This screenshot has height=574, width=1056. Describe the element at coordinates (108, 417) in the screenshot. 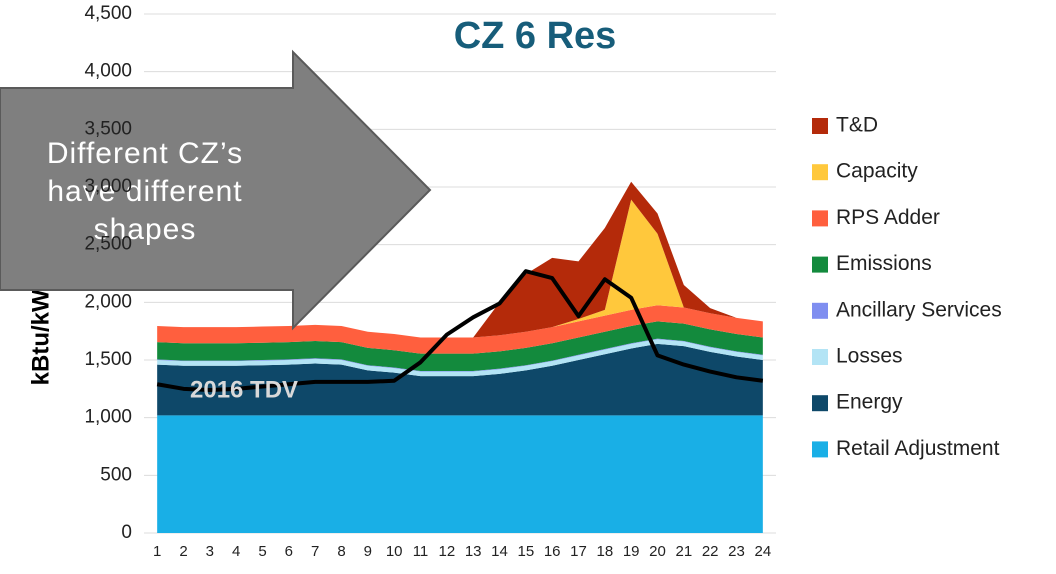

I see `y-tick-label: 1,000` at that location.